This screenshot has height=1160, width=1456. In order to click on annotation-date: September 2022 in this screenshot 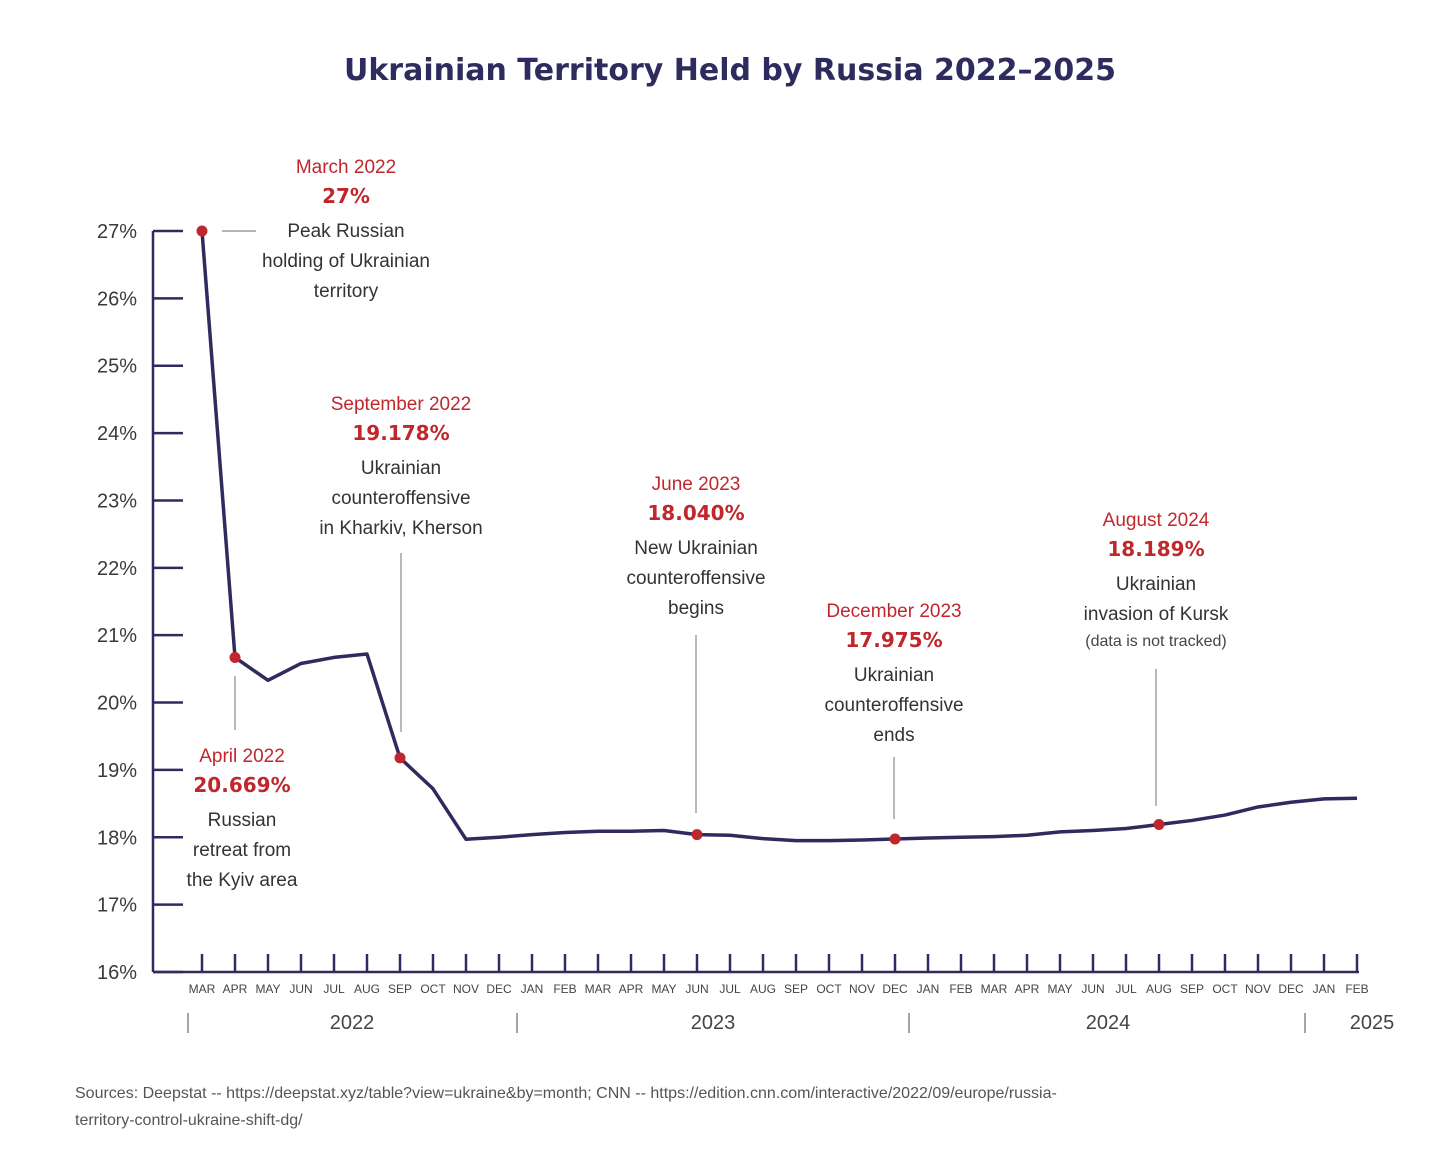, I will do `click(401, 404)`.